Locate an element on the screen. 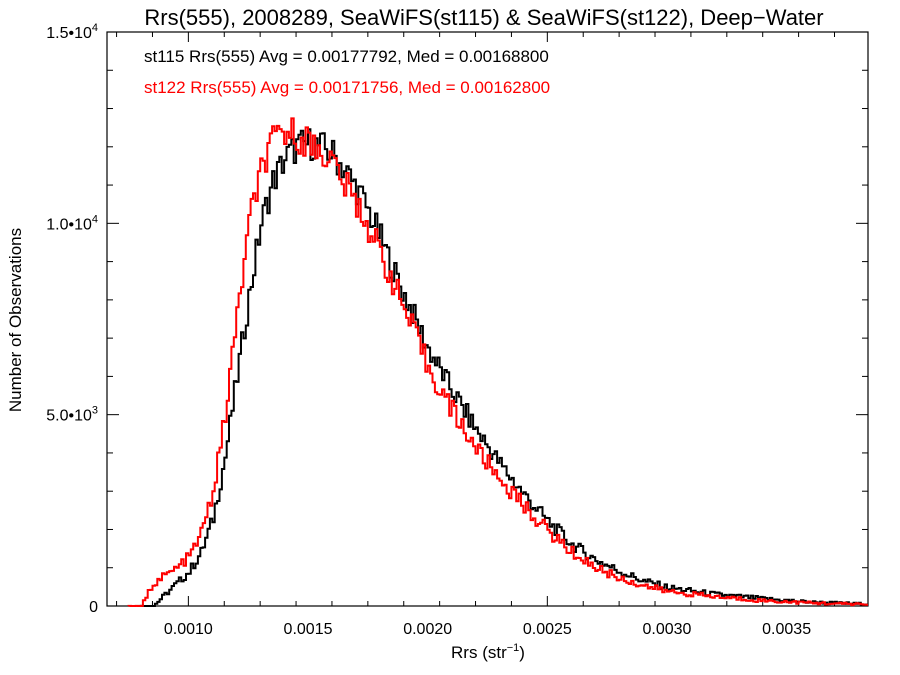 The image size is (900, 675). y-tick-label: 1.5•104 is located at coordinates (72, 32).